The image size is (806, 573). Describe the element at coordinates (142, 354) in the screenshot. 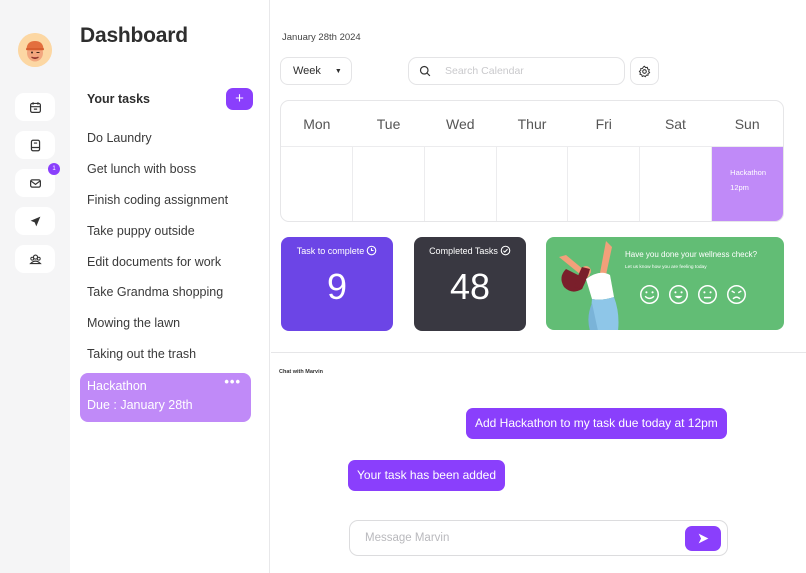

I see `task-item: Taking out the trash` at that location.